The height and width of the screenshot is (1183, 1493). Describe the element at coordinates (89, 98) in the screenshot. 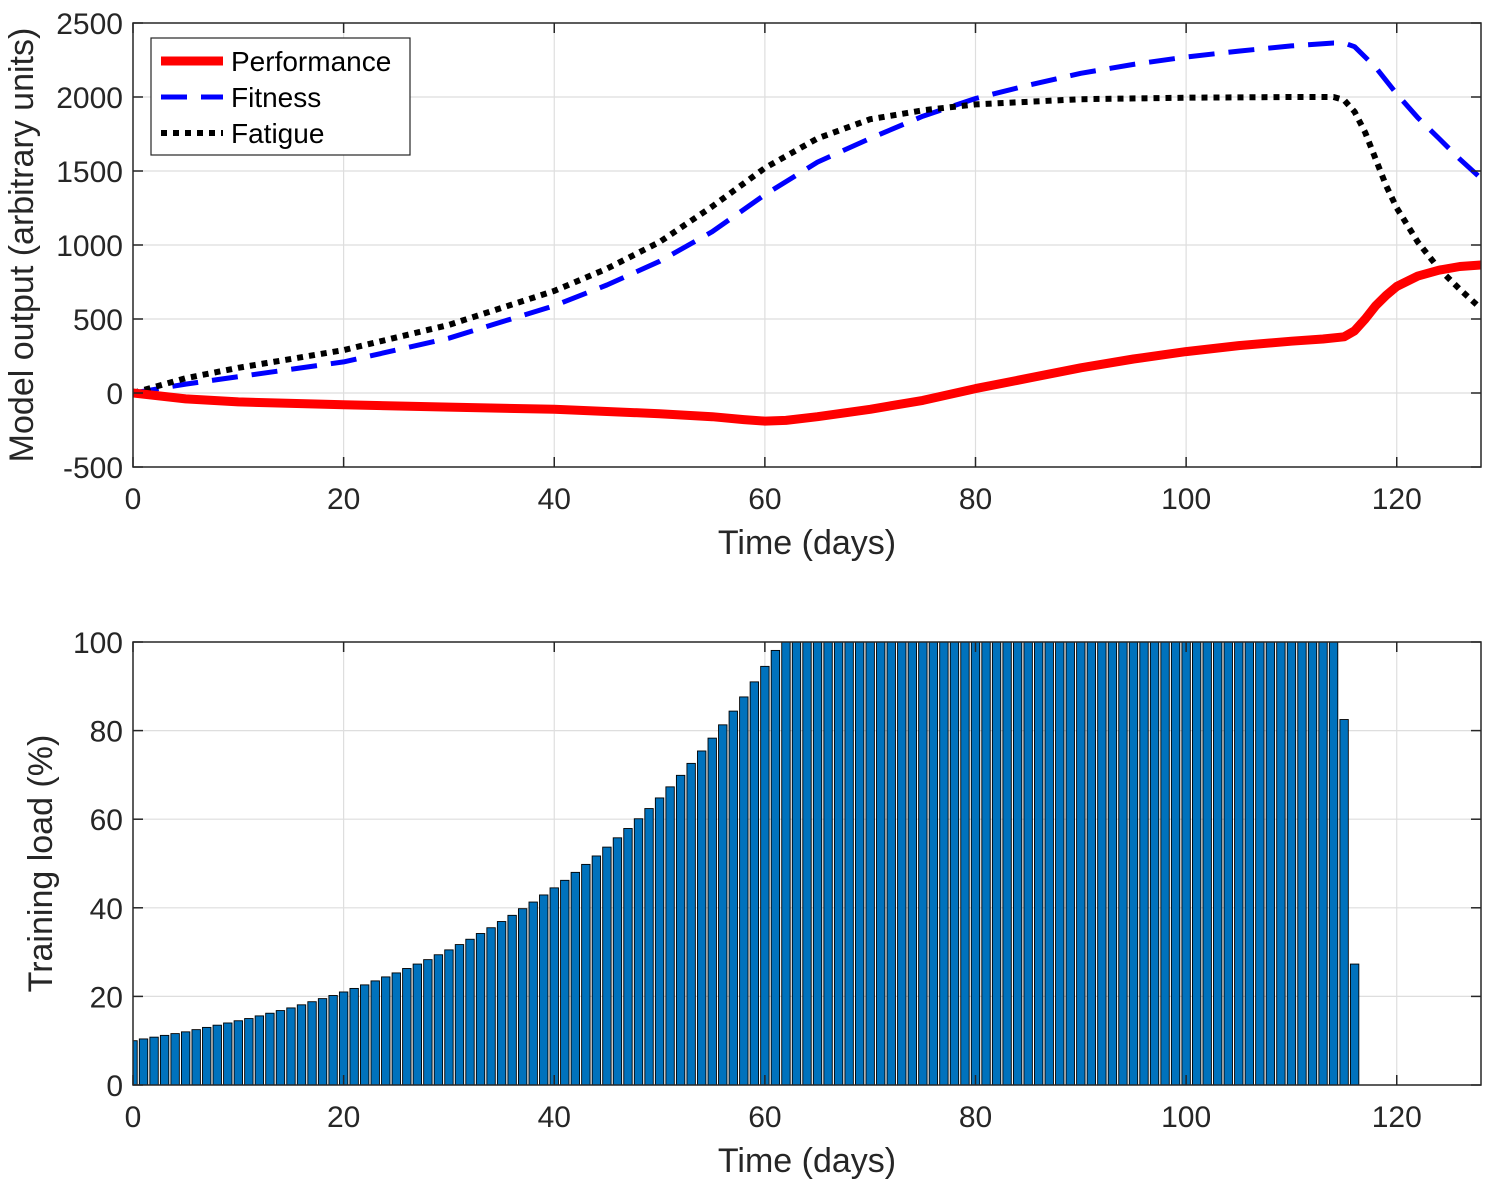

I see `y-tick-label: 2000` at that location.